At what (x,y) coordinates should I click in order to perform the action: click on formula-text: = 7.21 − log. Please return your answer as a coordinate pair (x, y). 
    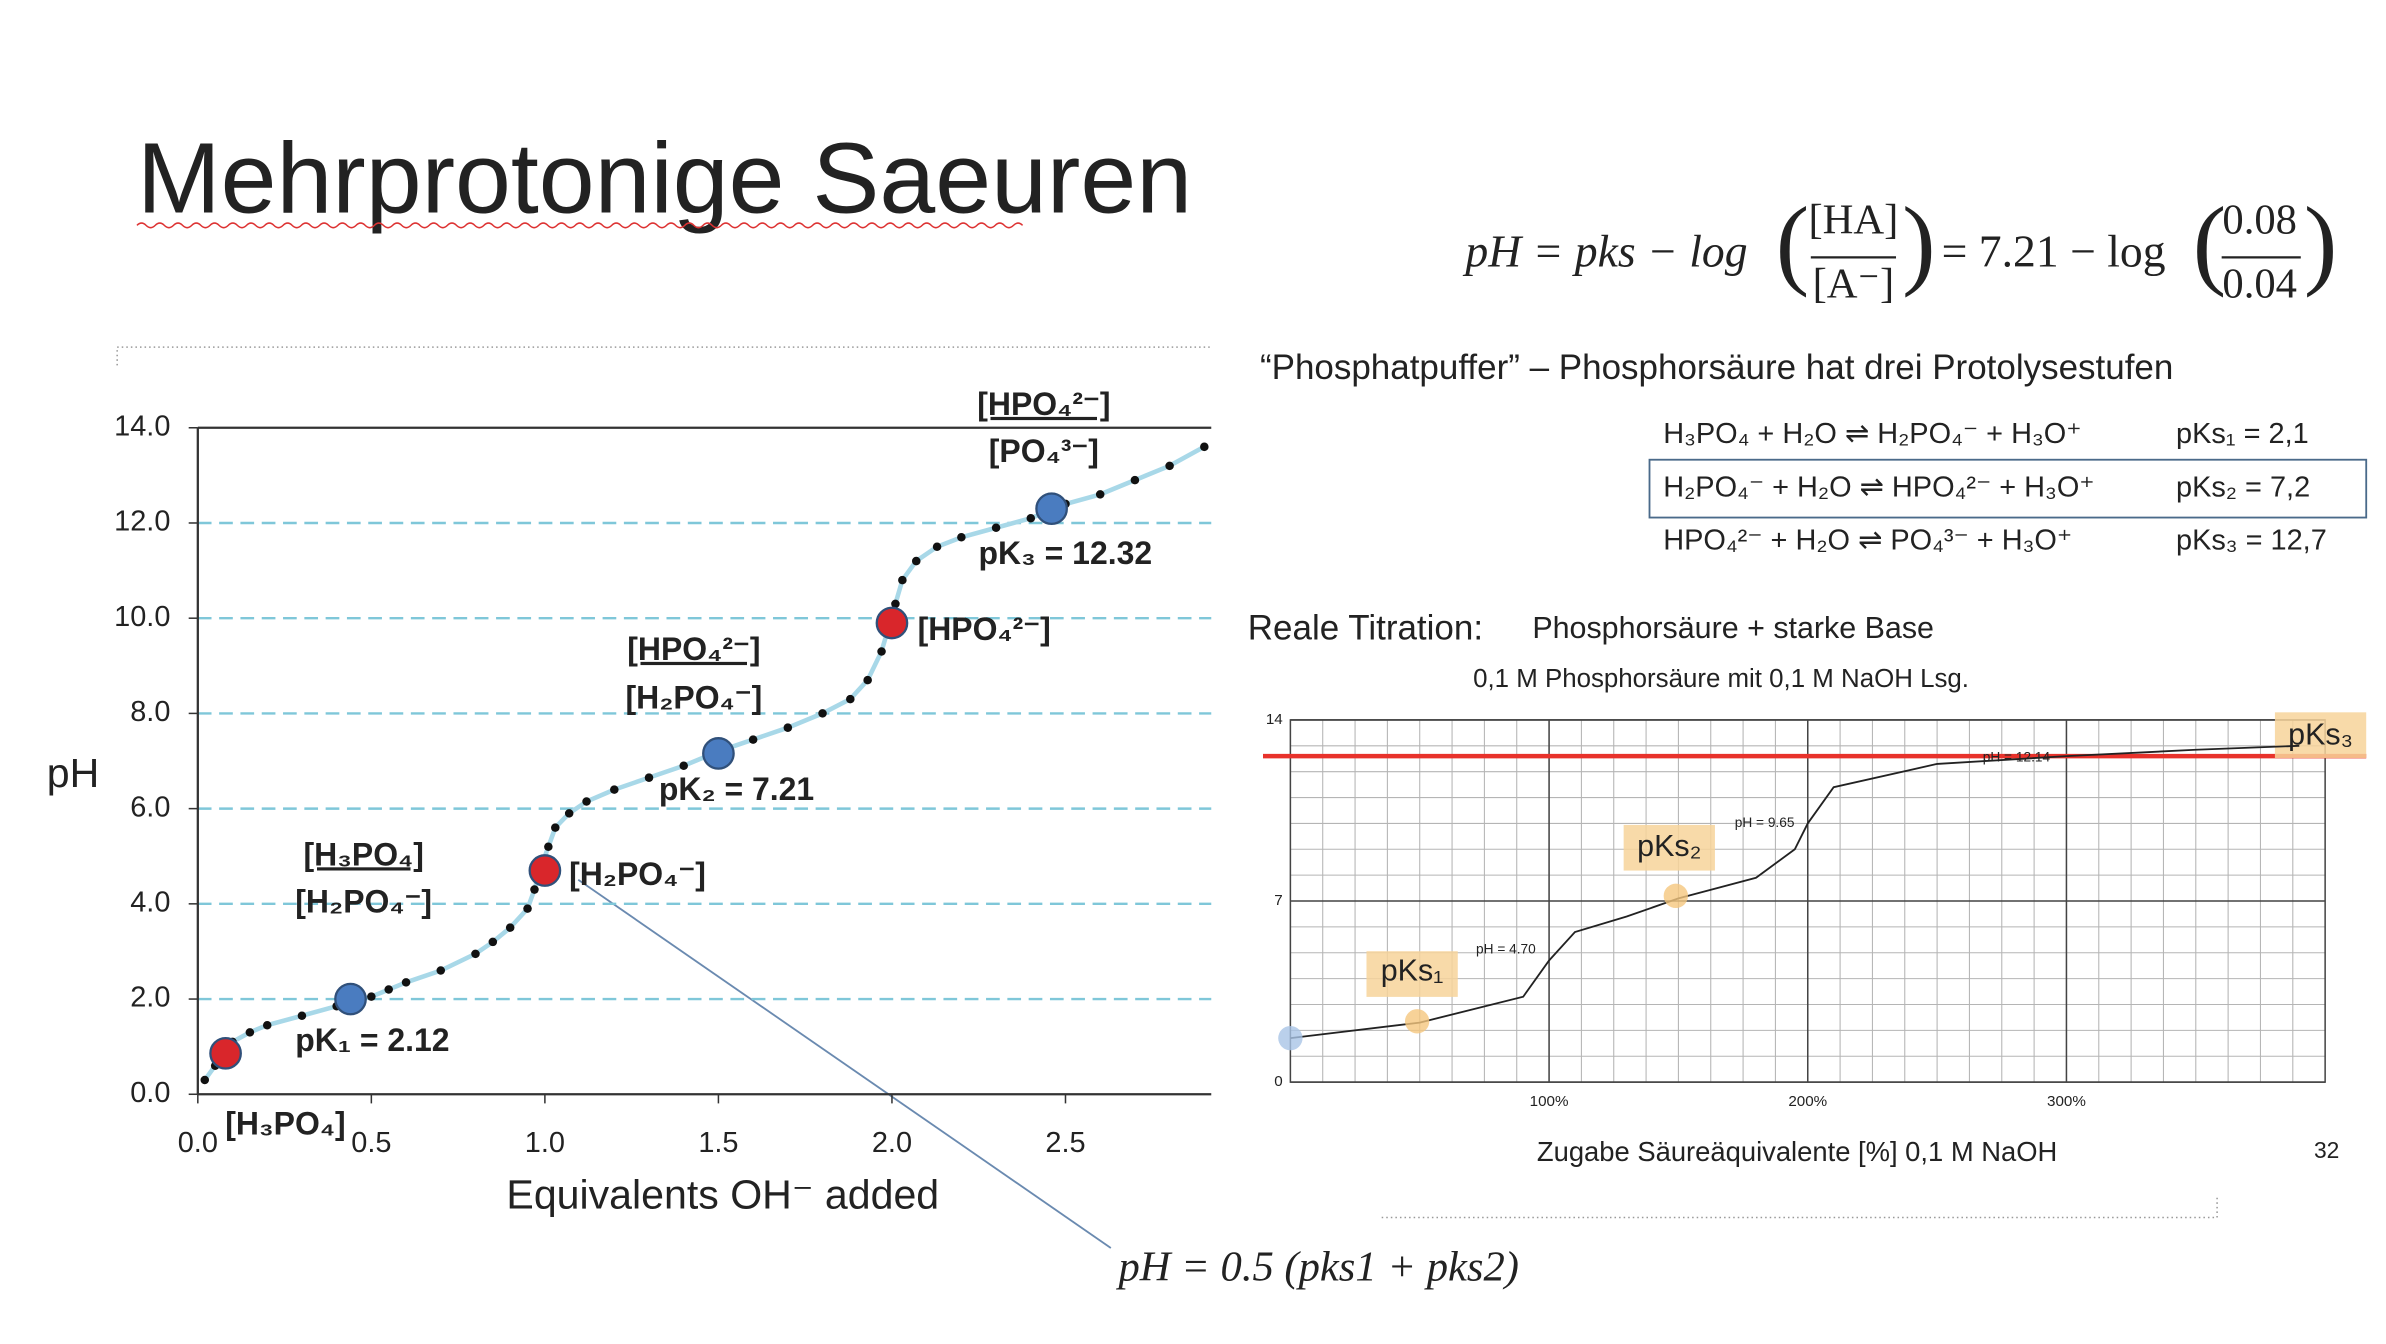
    Looking at the image, I should click on (2054, 250).